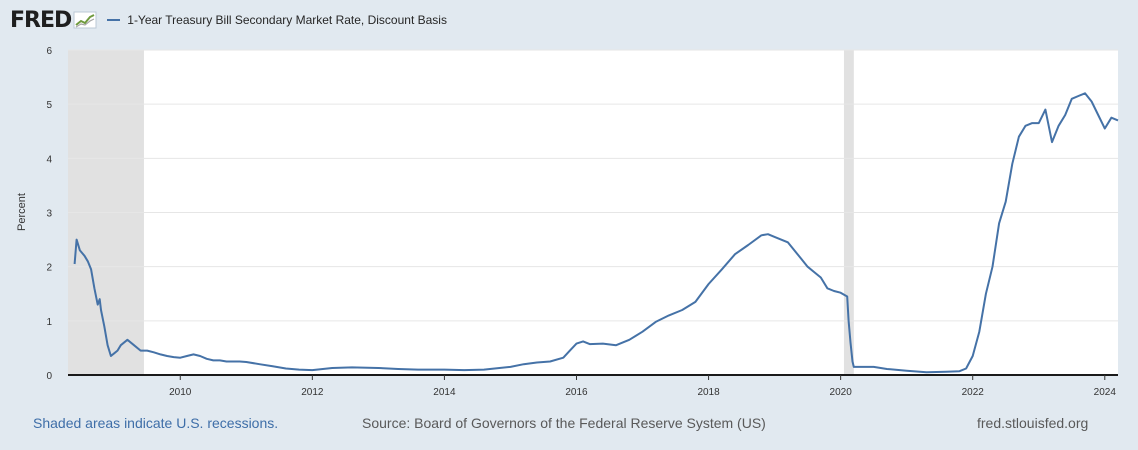 The height and width of the screenshot is (450, 1138). I want to click on y-tick-label: 5, so click(49, 105).